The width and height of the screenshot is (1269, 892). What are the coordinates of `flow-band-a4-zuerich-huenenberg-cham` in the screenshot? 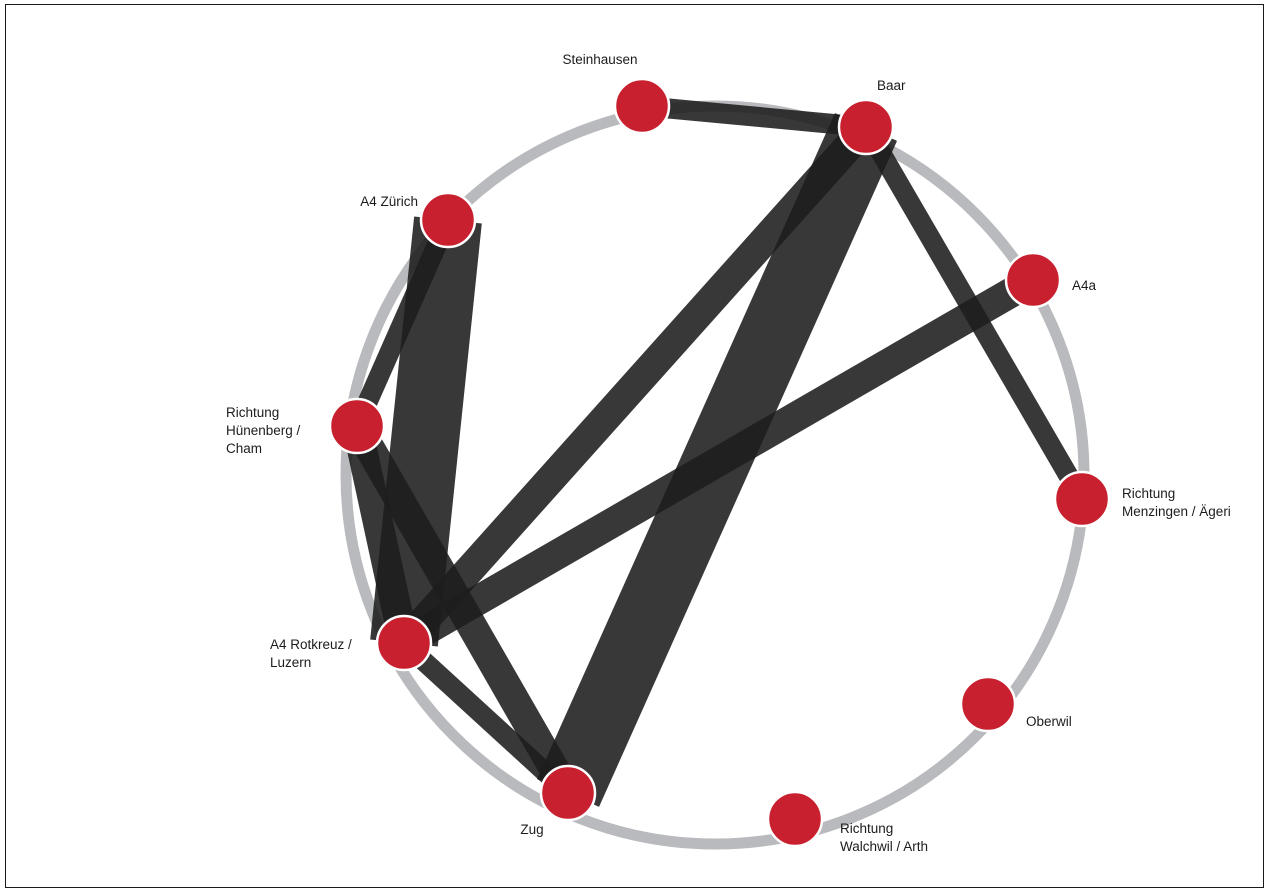 It's located at (402, 323).